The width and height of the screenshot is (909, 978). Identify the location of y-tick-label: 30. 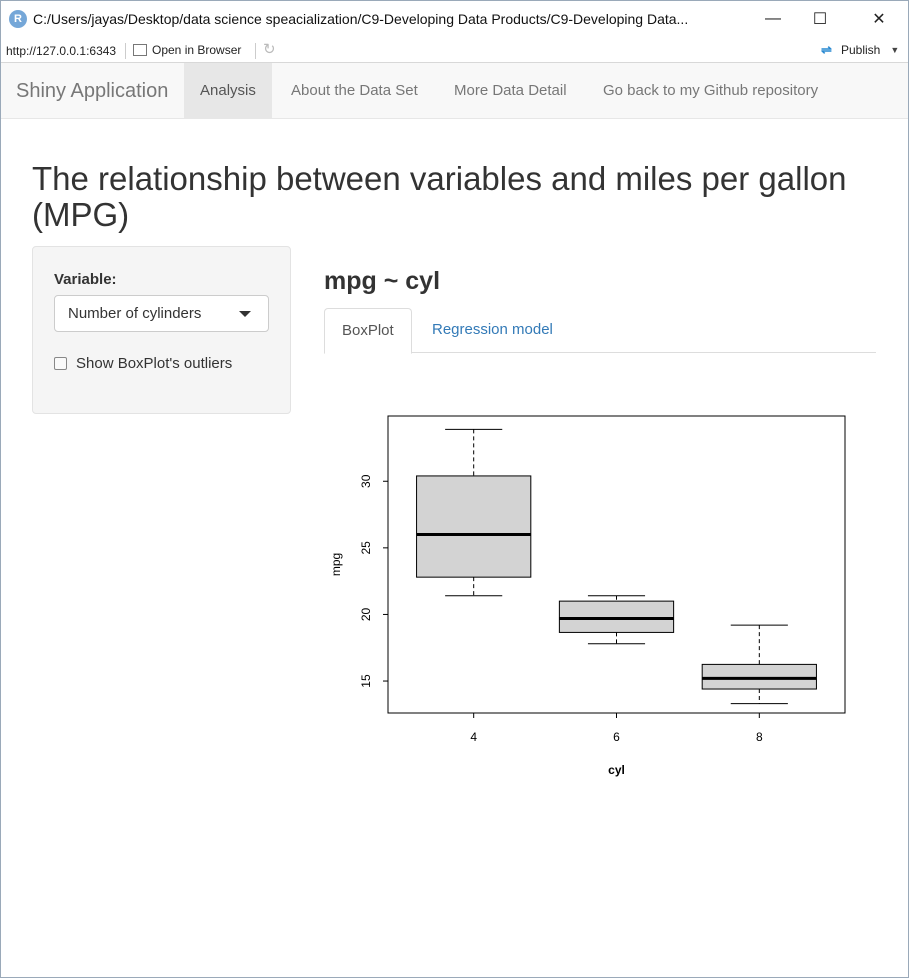
(366, 481).